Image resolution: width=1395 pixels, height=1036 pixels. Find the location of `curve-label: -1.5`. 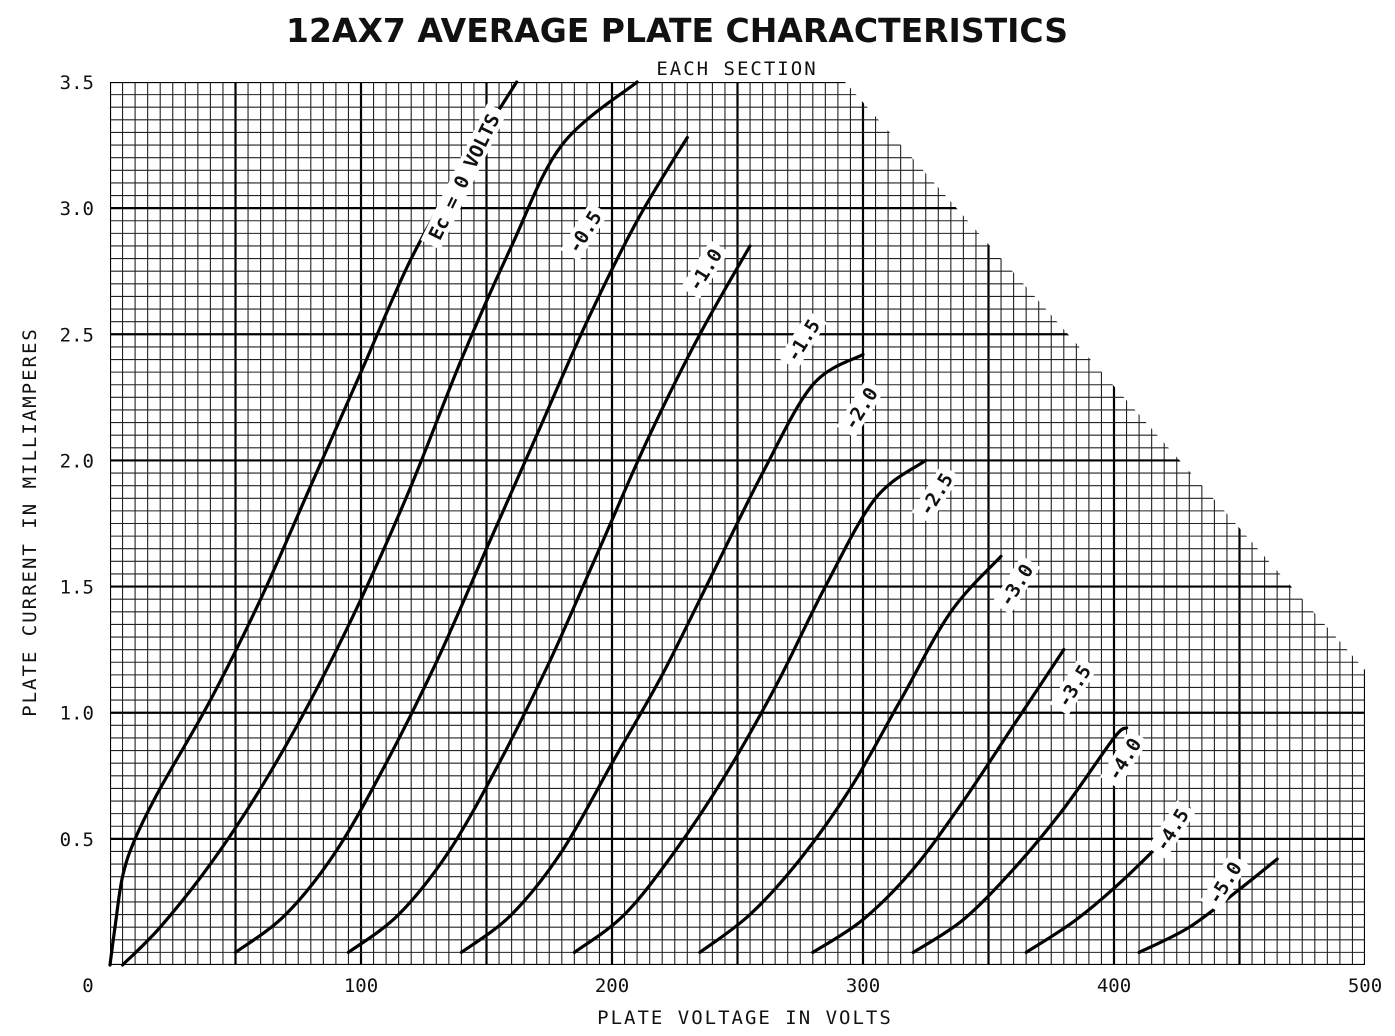

curve-label: -1.5 is located at coordinates (802, 340).